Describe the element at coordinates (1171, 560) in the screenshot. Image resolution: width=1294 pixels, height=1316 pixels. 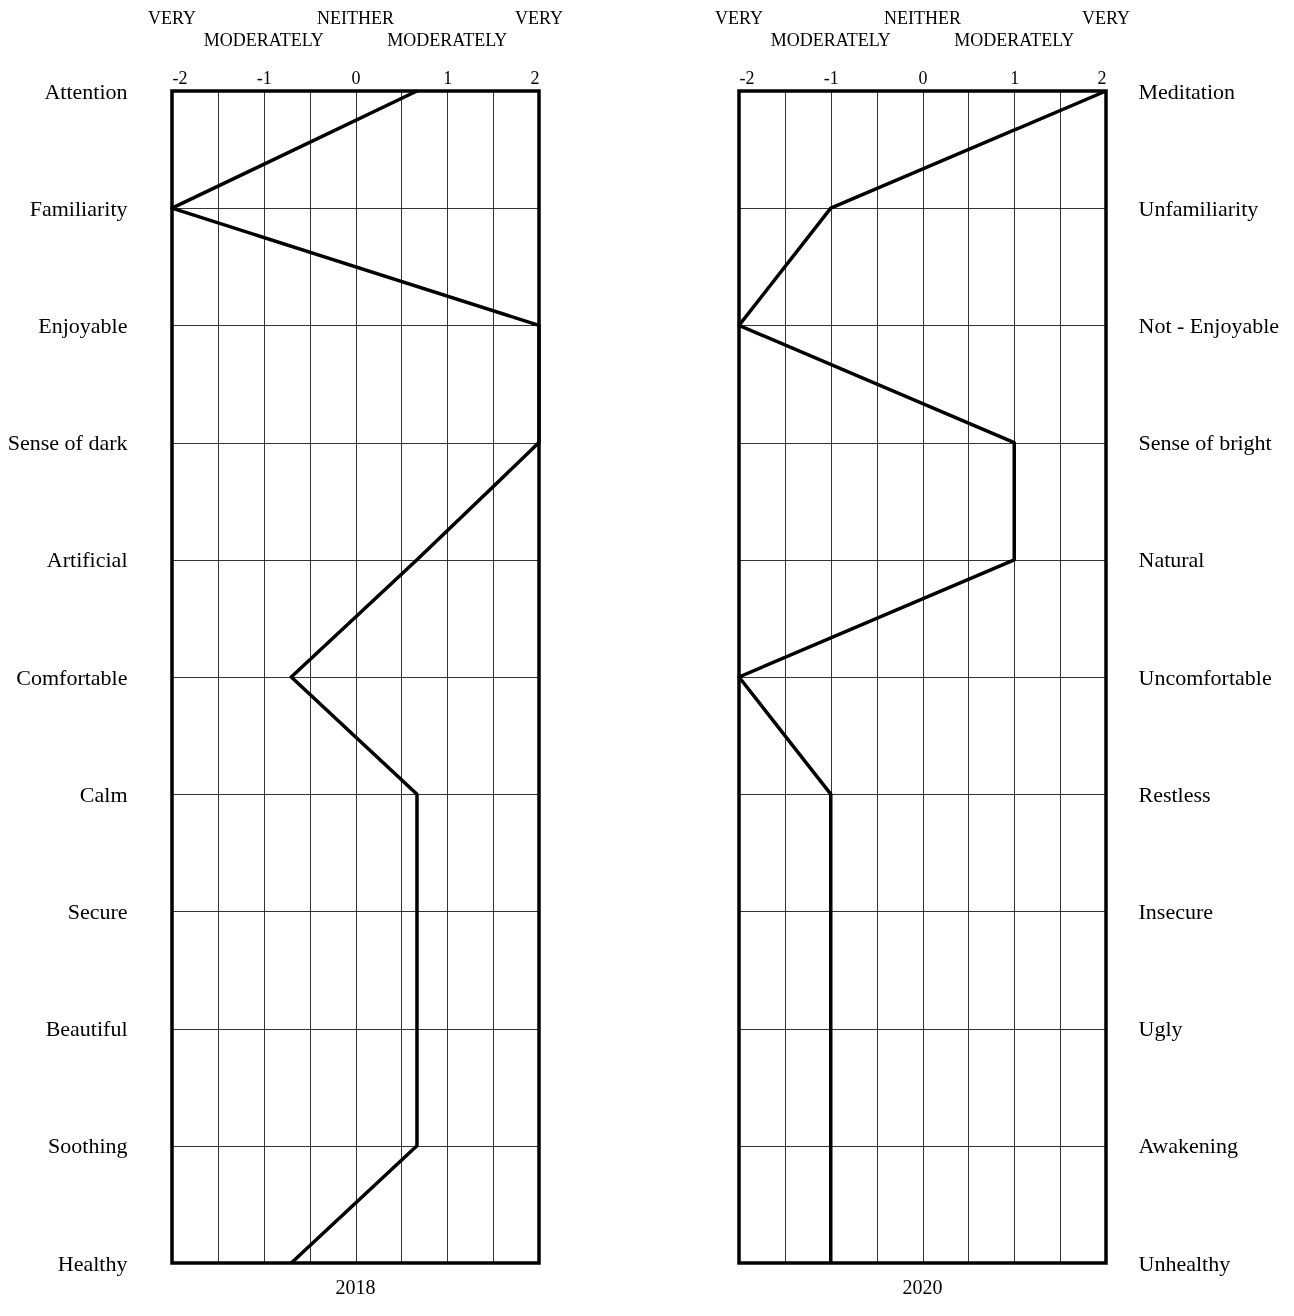
I see `y-tick-label: Natural` at that location.